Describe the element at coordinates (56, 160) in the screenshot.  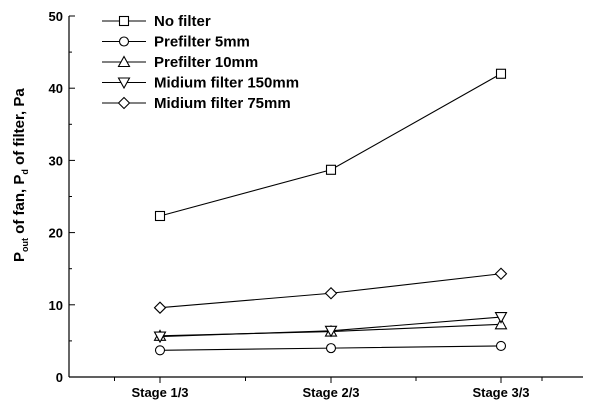
I see `y-tick-label: 30` at that location.